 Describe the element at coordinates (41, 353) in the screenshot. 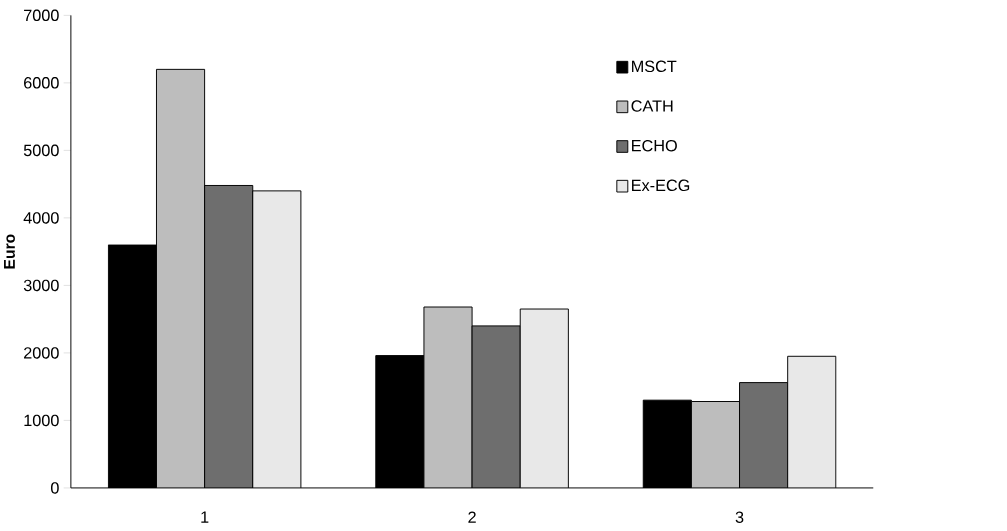

I see `y-tick-label: 2000` at that location.